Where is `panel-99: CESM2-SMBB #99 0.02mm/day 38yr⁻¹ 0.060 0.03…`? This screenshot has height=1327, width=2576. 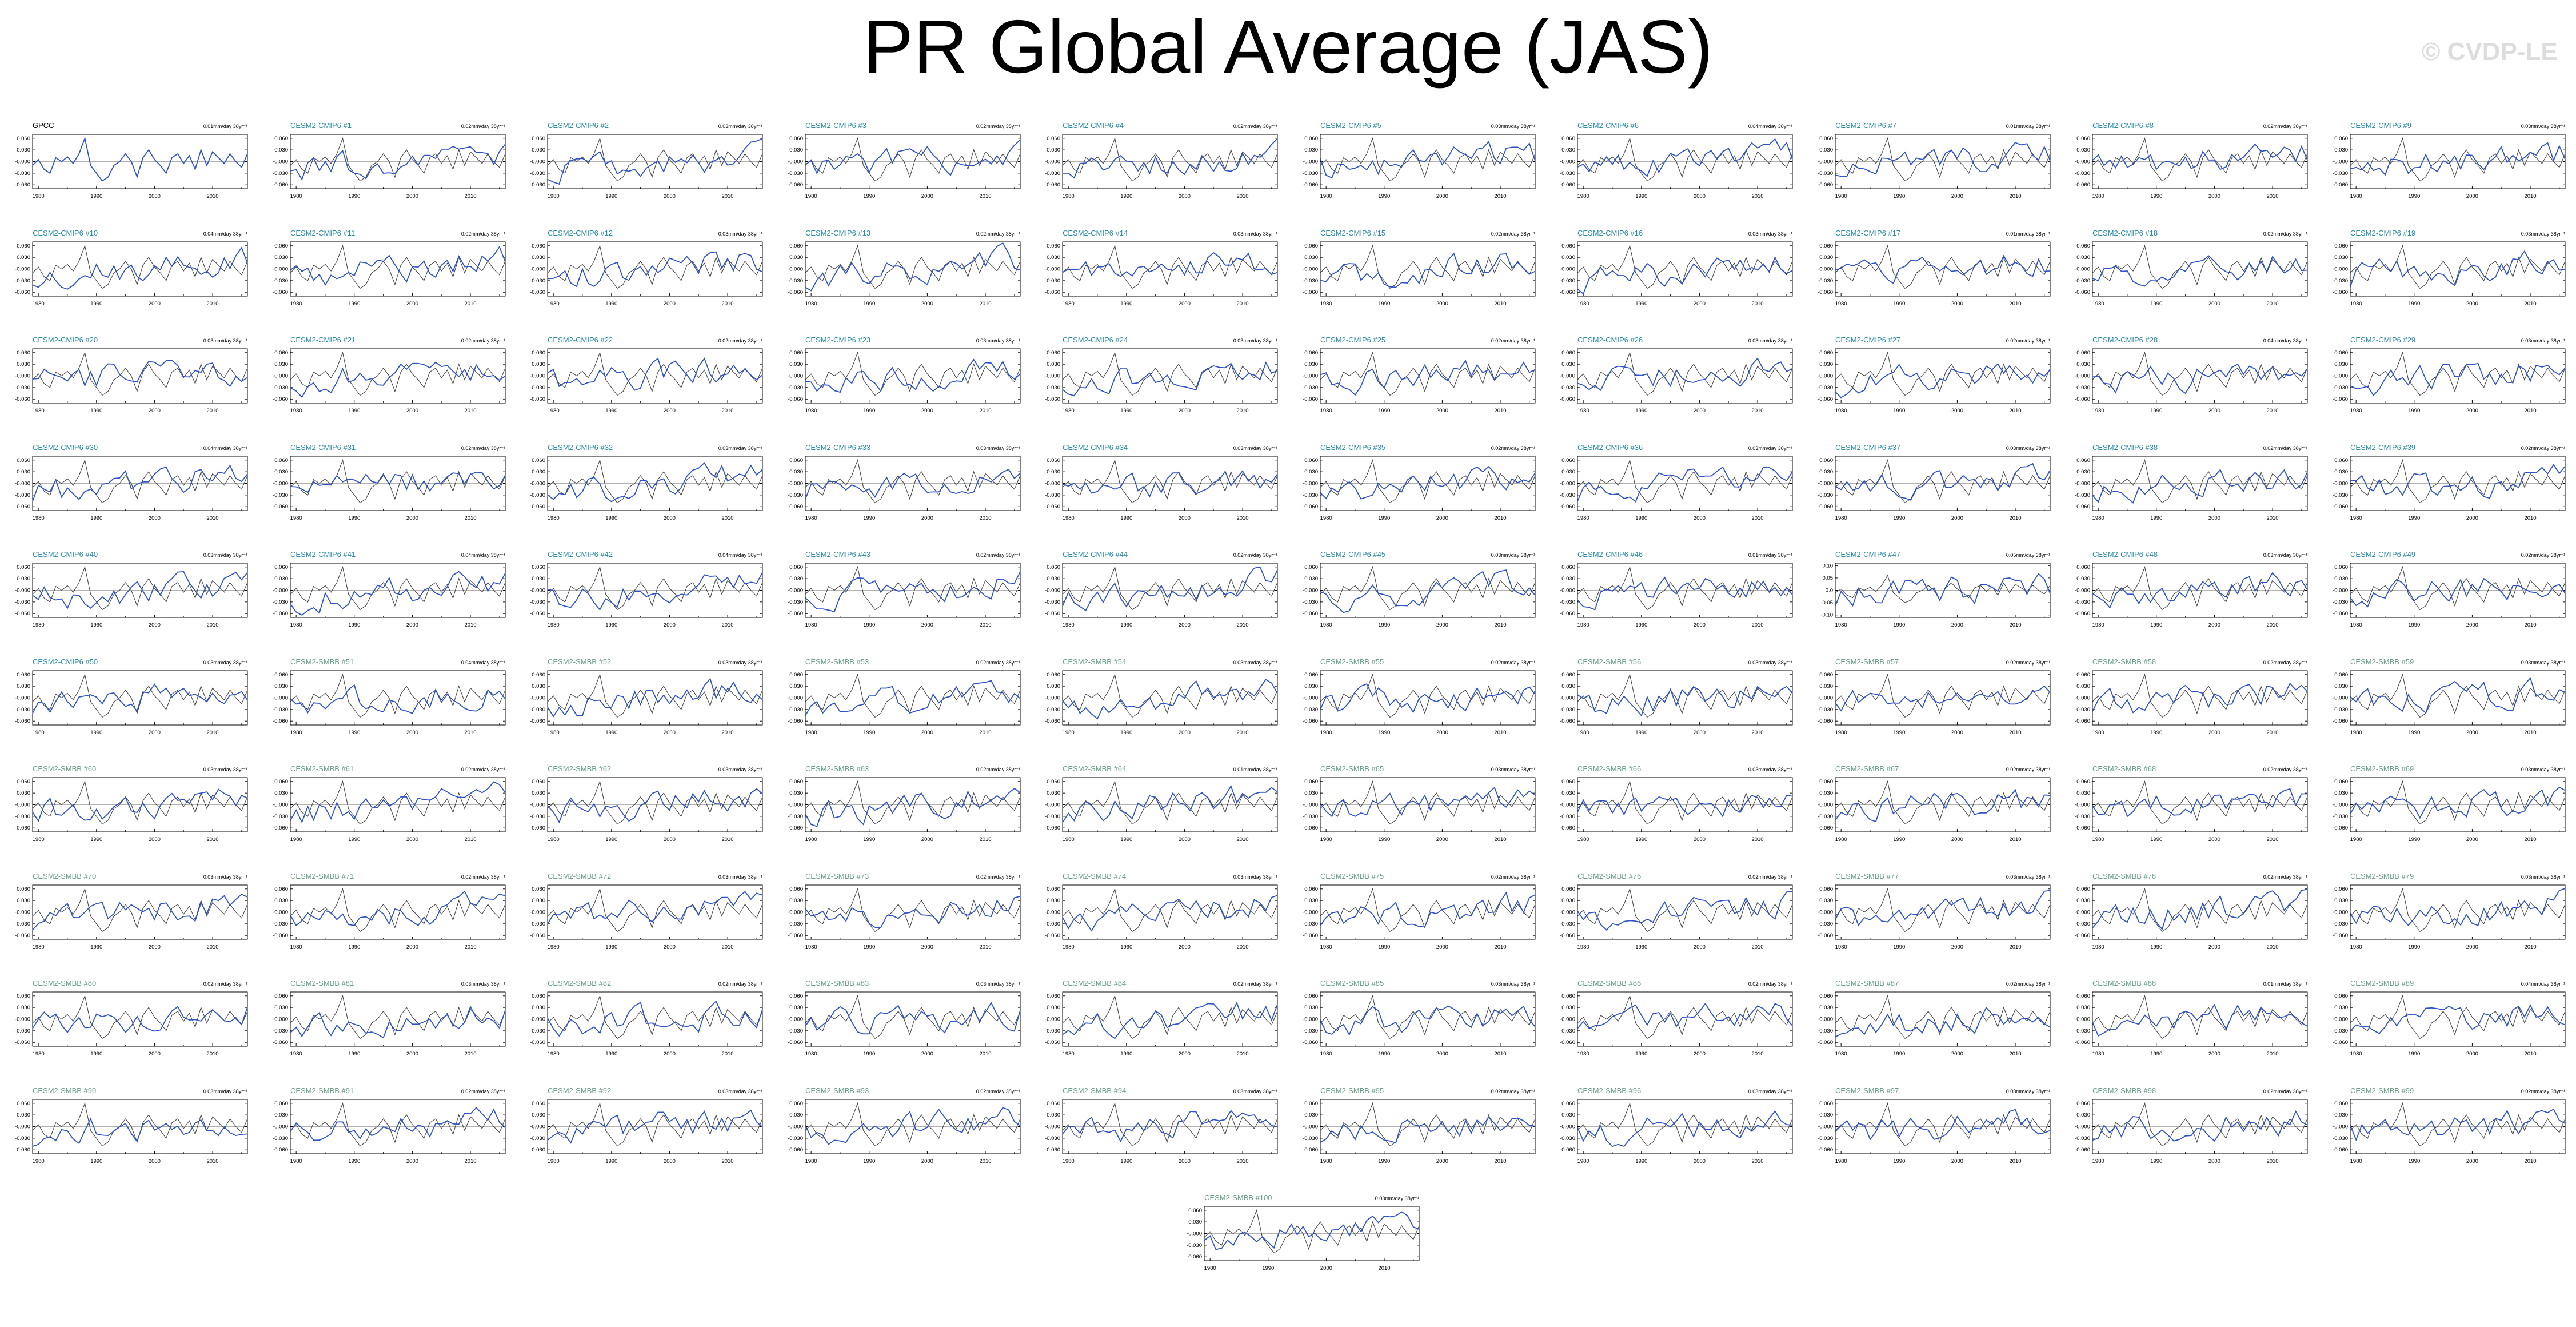
panel-99: CESM2-SMBB #99 0.02mm/day 38yr⁻¹ 0.060 0.03… is located at coordinates (2449, 1125).